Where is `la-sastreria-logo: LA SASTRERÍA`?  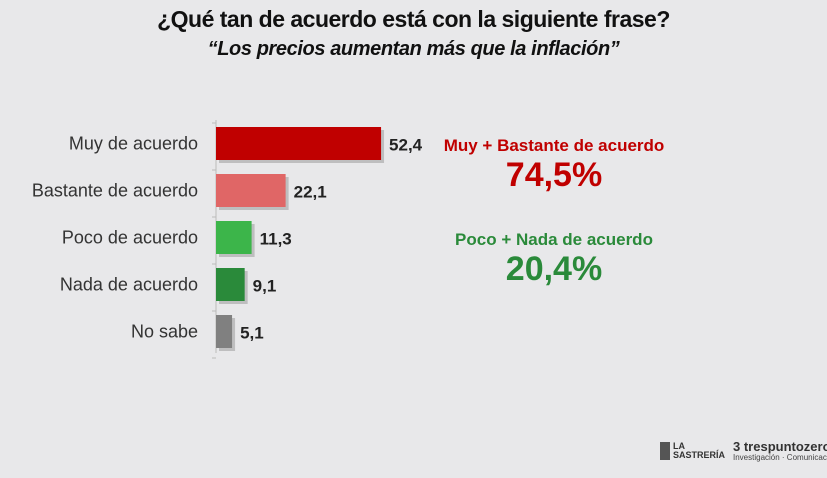 la-sastreria-logo: LA SASTRERÍA is located at coordinates (692, 451).